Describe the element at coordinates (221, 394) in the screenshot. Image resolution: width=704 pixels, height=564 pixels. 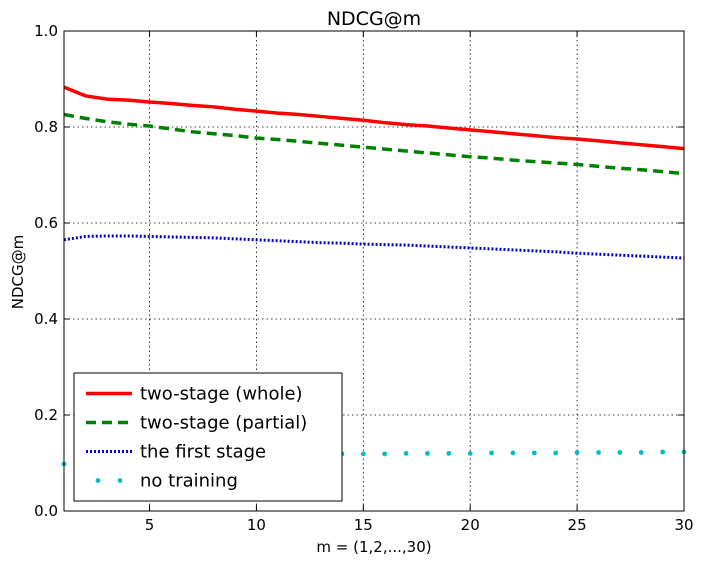
I see `legend-label: two-stage (whole)` at that location.